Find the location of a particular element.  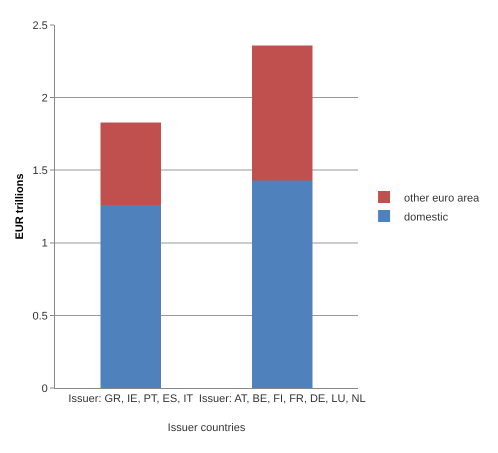

y-tick-label: 0 is located at coordinates (45, 388).